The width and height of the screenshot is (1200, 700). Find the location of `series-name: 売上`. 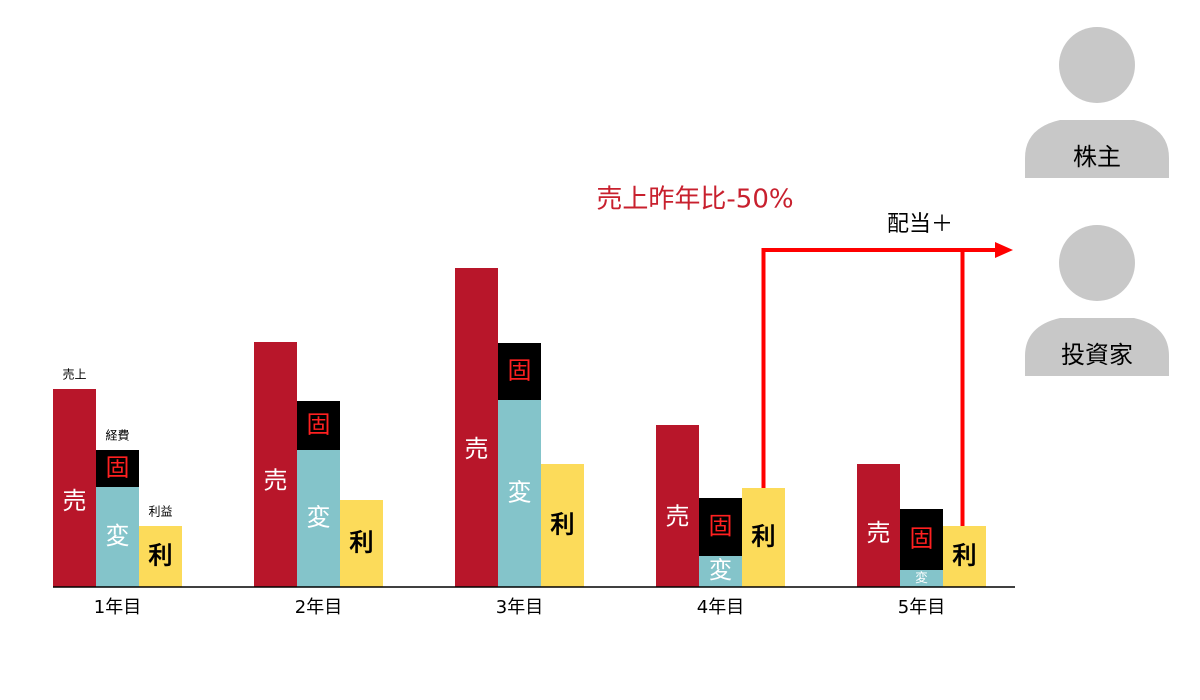

series-name: 売上 is located at coordinates (74, 374).